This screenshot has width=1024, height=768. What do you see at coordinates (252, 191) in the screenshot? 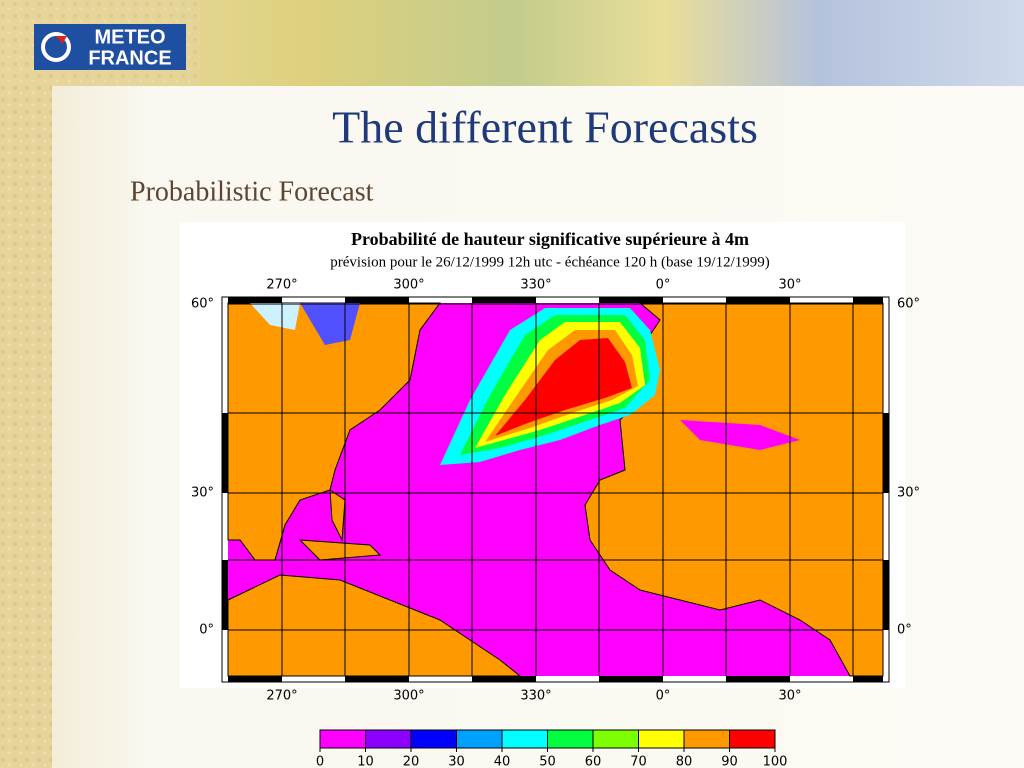
I see `slide-subtitle: Probabilistic Forecast` at bounding box center [252, 191].